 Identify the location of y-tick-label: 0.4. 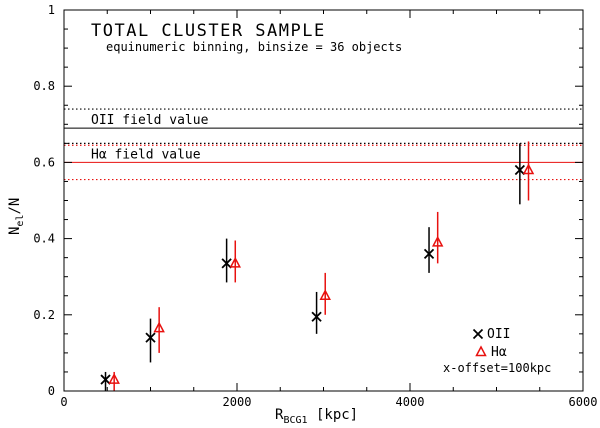
(44, 239).